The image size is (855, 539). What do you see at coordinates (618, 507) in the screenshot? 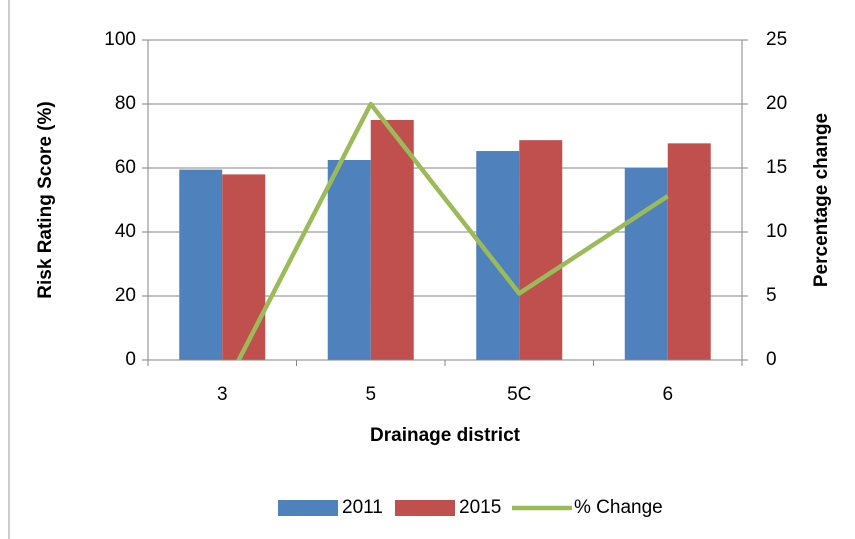
I see `legend-label: % Change` at bounding box center [618, 507].